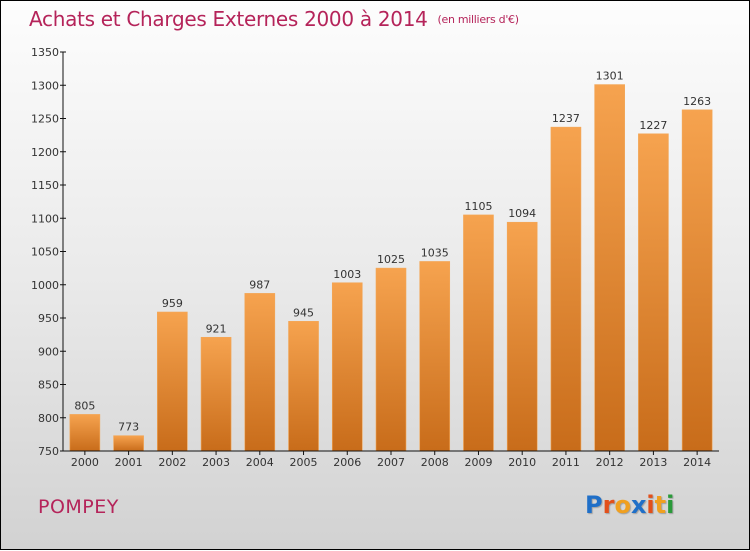 The width and height of the screenshot is (750, 551). Describe the element at coordinates (45, 52) in the screenshot. I see `y-tick-label: 1350` at that location.